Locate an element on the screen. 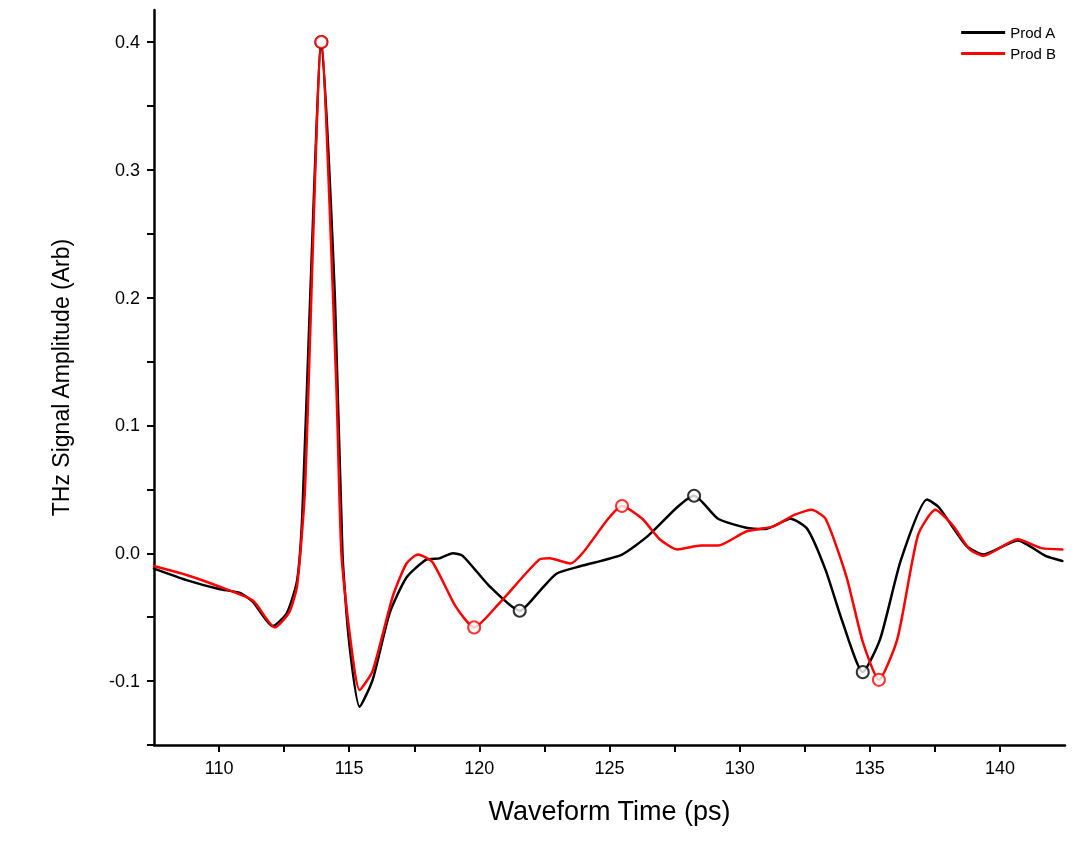 The height and width of the screenshot is (847, 1083). x-tick-label: 135 is located at coordinates (869, 768).